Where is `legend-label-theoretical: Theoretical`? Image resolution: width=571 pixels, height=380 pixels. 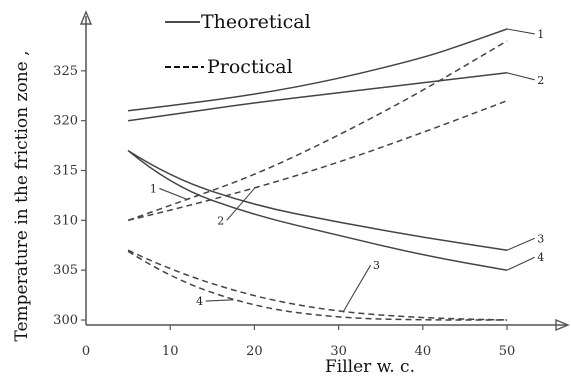 legend-label-theoretical: Theoretical is located at coordinates (256, 22).